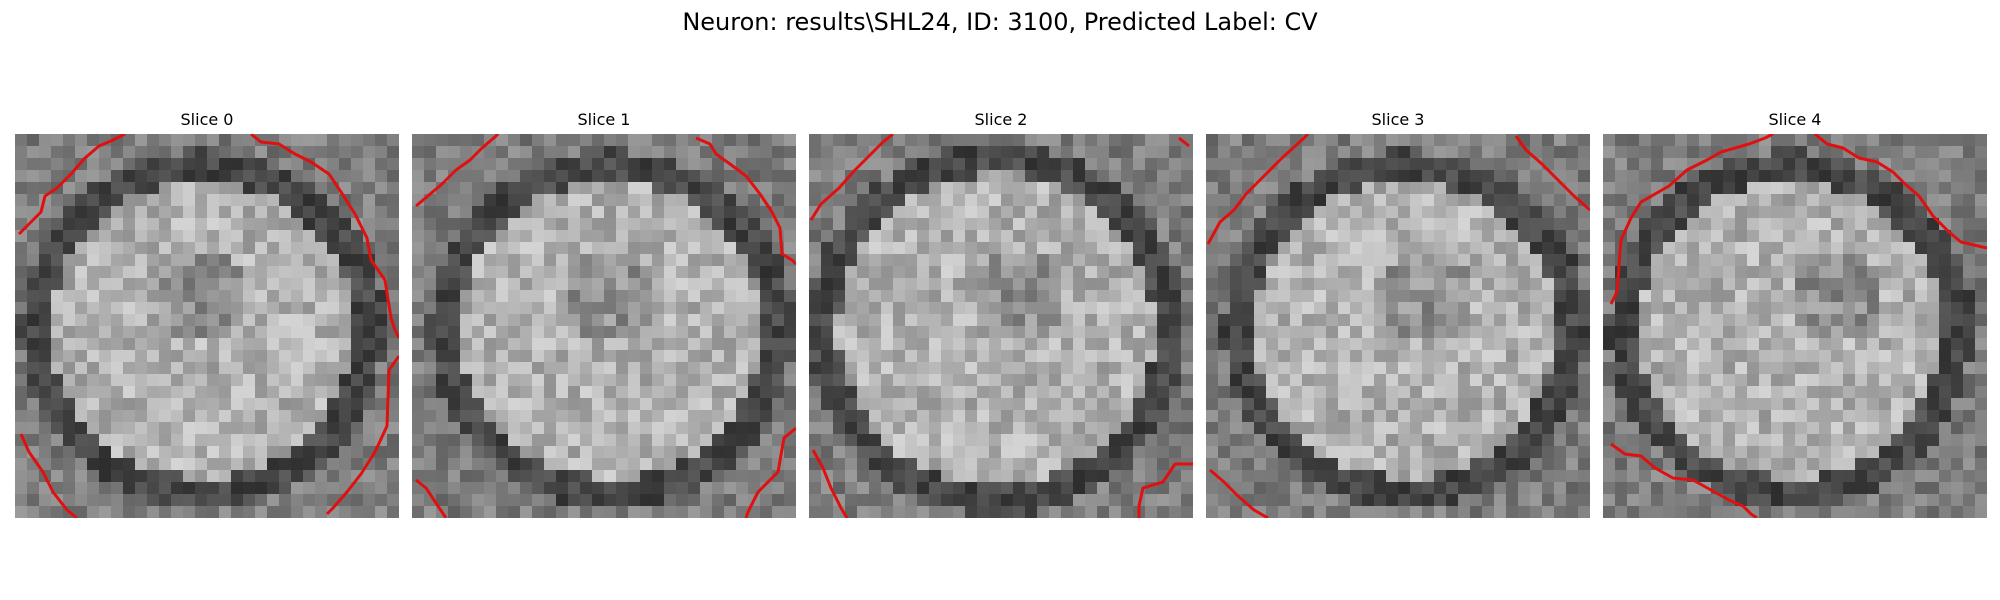 The width and height of the screenshot is (2000, 600). Describe the element at coordinates (1001, 119) in the screenshot. I see `slice-title: Slice 2` at that location.